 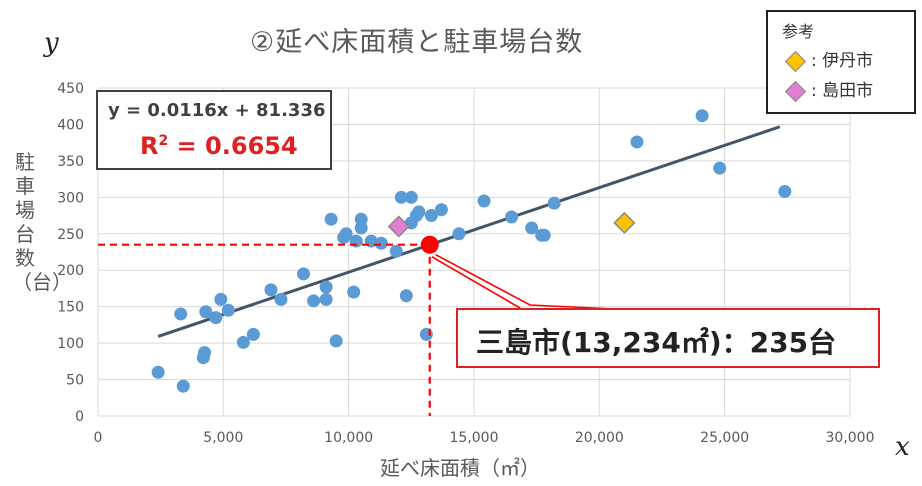 I want to click on chart-title: ②延べ床面積と駐車場台数, so click(x=417, y=42).